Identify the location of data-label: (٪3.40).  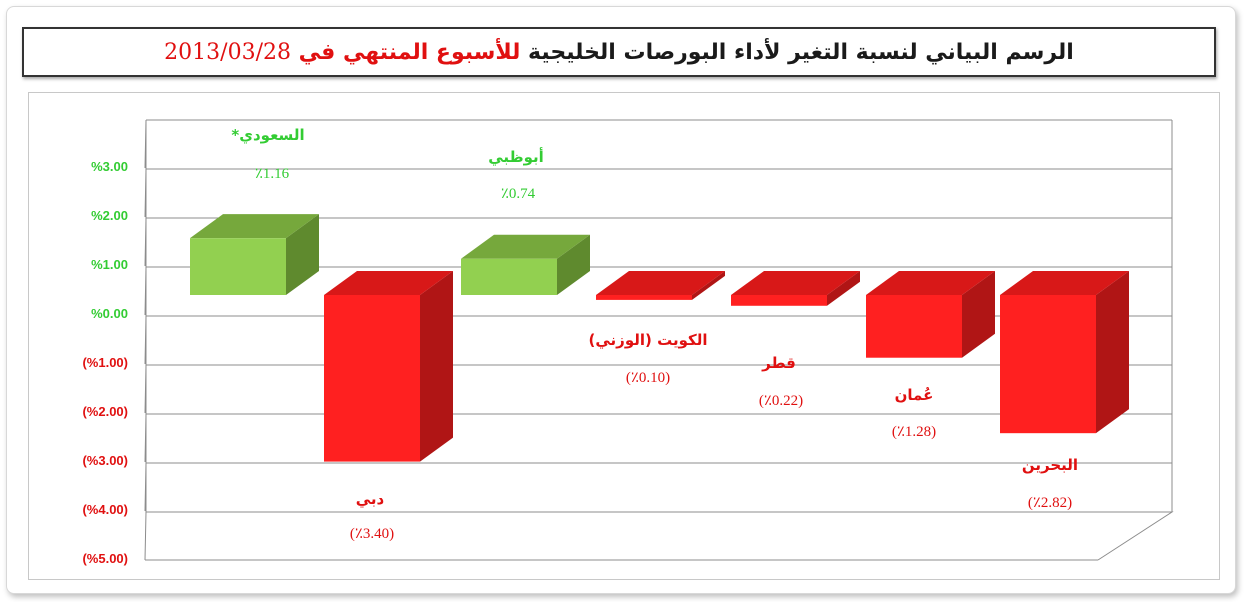
(372, 534).